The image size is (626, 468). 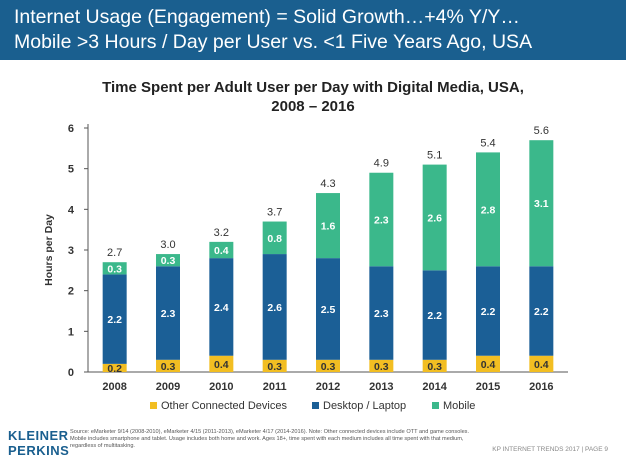 I want to click on legend-label: Desktop / Laptop, so click(x=364, y=406).